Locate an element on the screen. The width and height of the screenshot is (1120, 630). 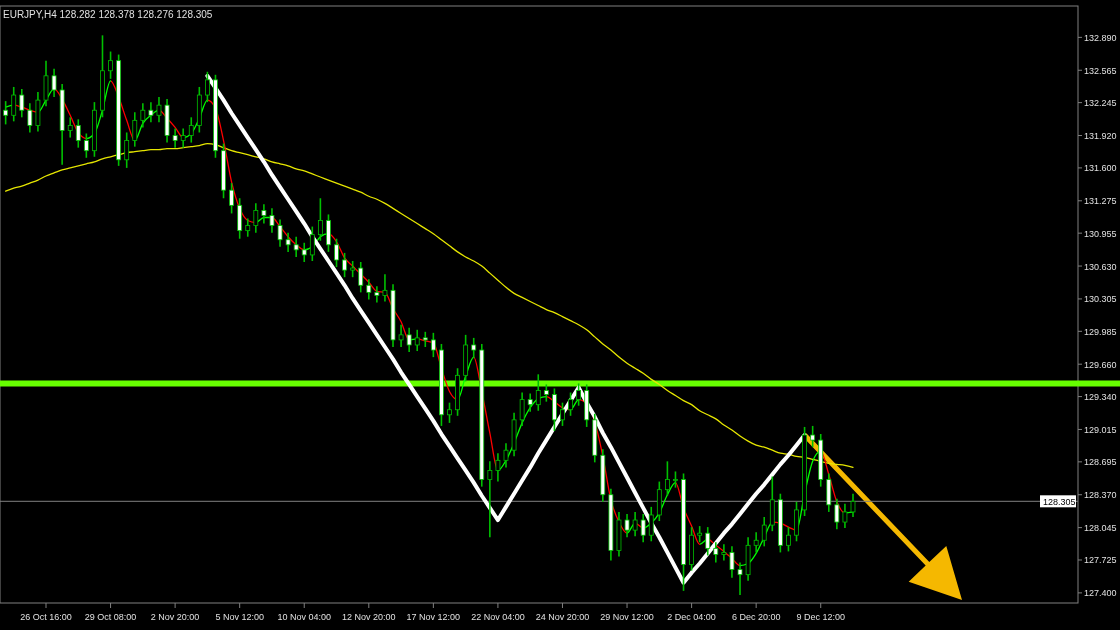
x-tick-label: 29 Oct 08:00 is located at coordinates (110, 617).